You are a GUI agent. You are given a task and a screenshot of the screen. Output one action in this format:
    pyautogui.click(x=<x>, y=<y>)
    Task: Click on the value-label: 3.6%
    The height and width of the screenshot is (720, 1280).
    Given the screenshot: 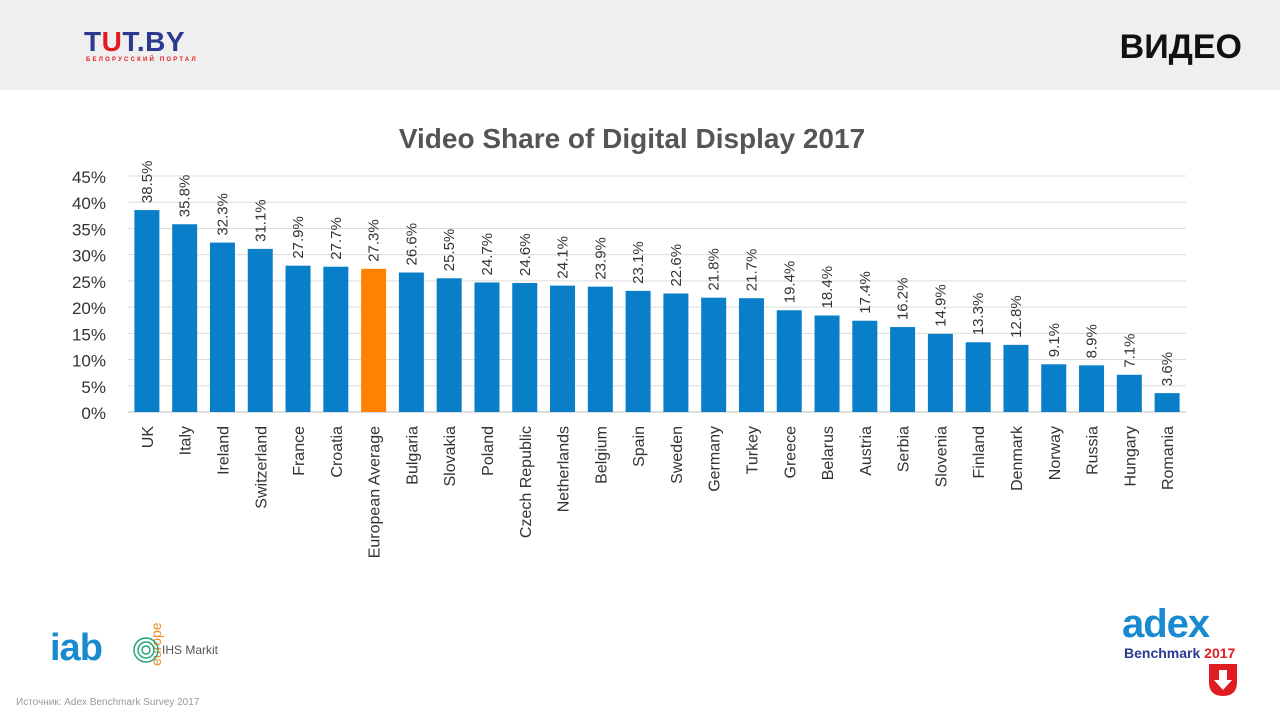 What is the action you would take?
    pyautogui.click(x=1167, y=369)
    